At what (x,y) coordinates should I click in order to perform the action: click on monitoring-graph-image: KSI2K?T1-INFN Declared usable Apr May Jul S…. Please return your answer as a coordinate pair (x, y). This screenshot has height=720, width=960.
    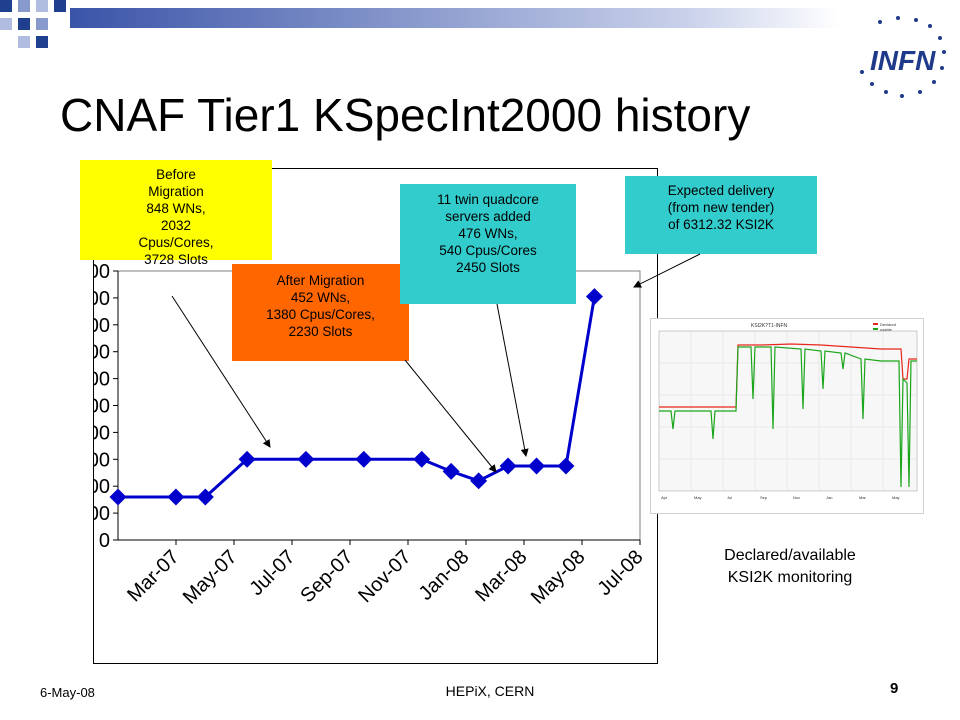
    Looking at the image, I should click on (787, 416).